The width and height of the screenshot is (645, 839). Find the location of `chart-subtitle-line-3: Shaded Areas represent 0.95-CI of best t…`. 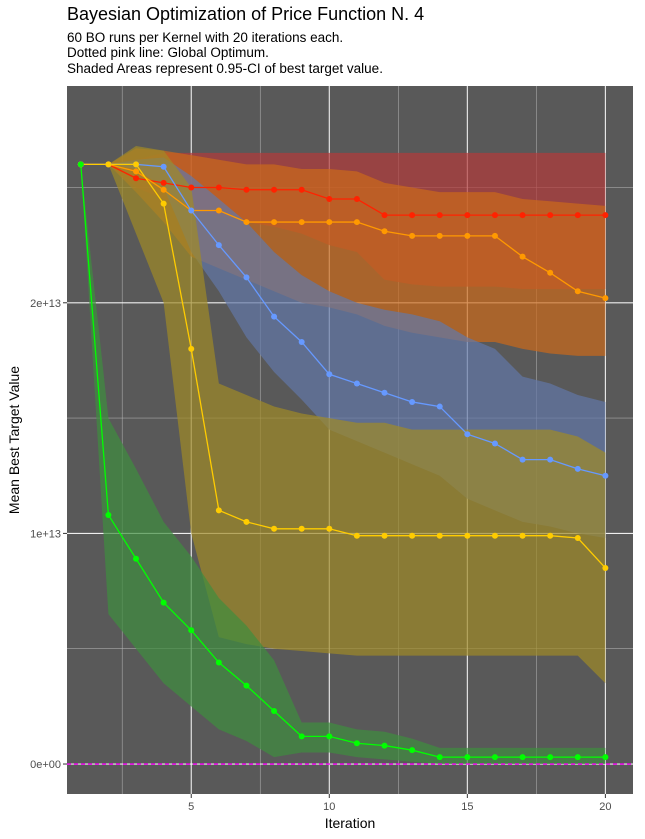

chart-subtitle-line-3: Shaded Areas represent 0.95-CI of best t… is located at coordinates (225, 68).